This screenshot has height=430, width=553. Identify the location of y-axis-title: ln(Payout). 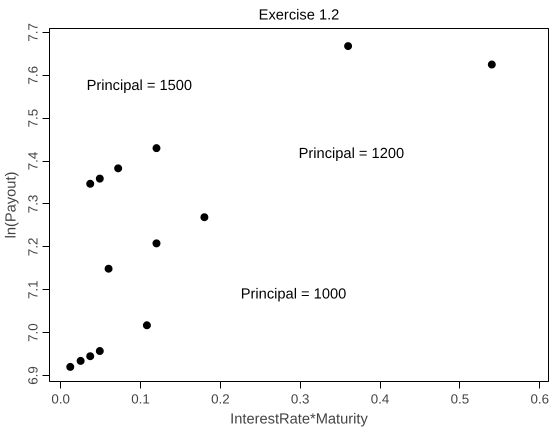
(12, 205).